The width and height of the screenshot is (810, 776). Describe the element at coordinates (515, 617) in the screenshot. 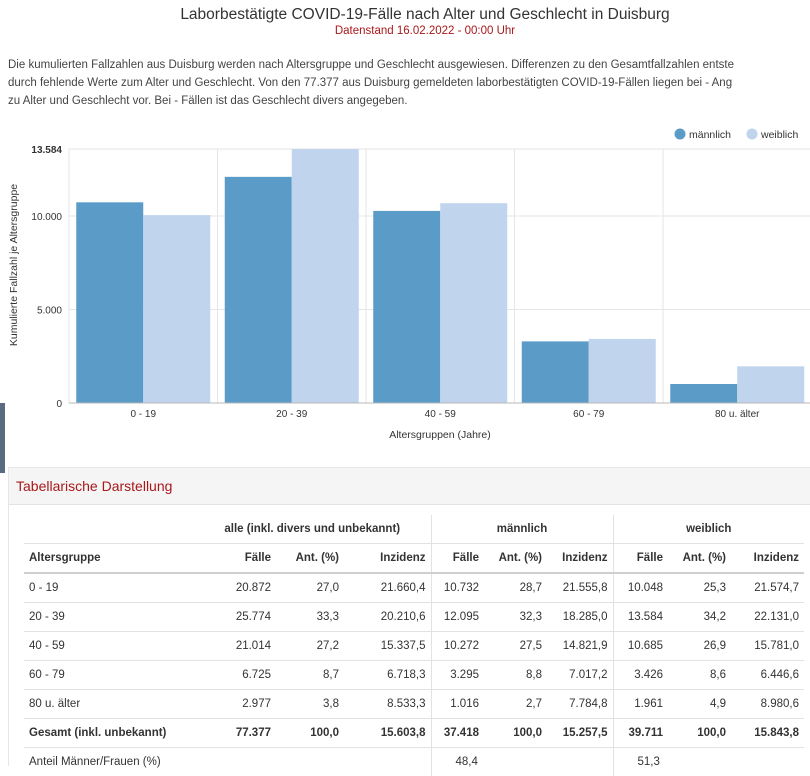

I see `table-cell: 32,3` at that location.